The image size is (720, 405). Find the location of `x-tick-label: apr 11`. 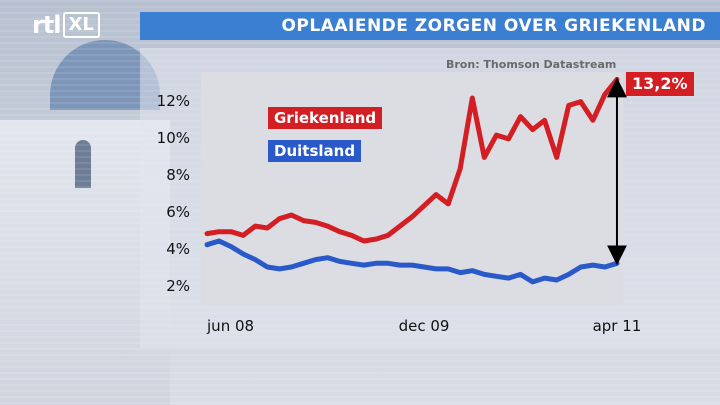

x-tick-label: apr 11 is located at coordinates (617, 326).